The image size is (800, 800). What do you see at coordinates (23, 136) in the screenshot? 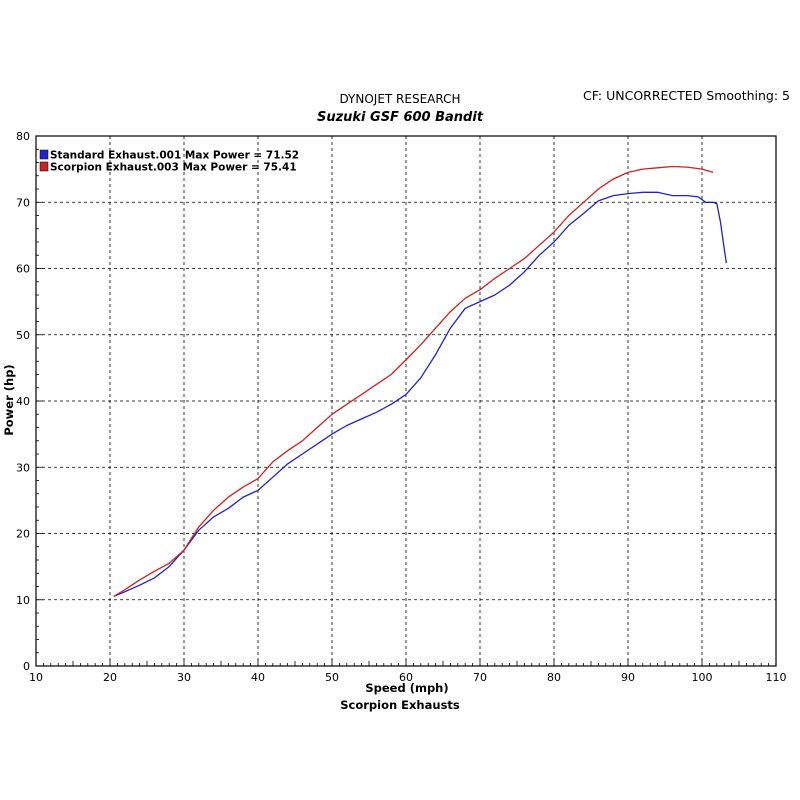
I see `y-tick-label: 80` at bounding box center [23, 136].